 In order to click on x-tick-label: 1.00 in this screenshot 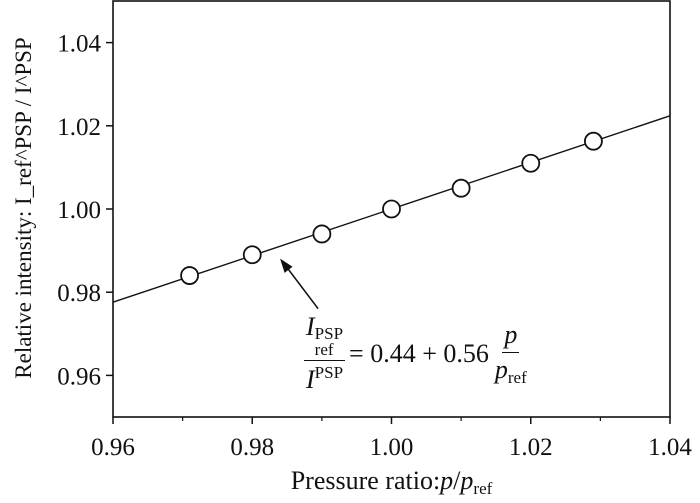, I will do `click(392, 447)`.